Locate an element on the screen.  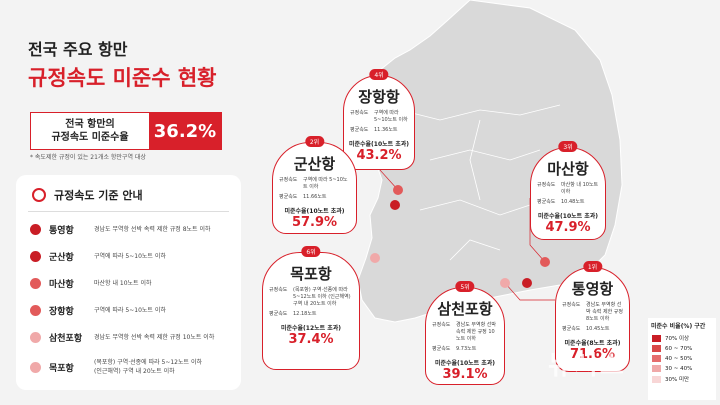
info-row: 평균속도 9.73노트 is located at coordinates (465, 349).